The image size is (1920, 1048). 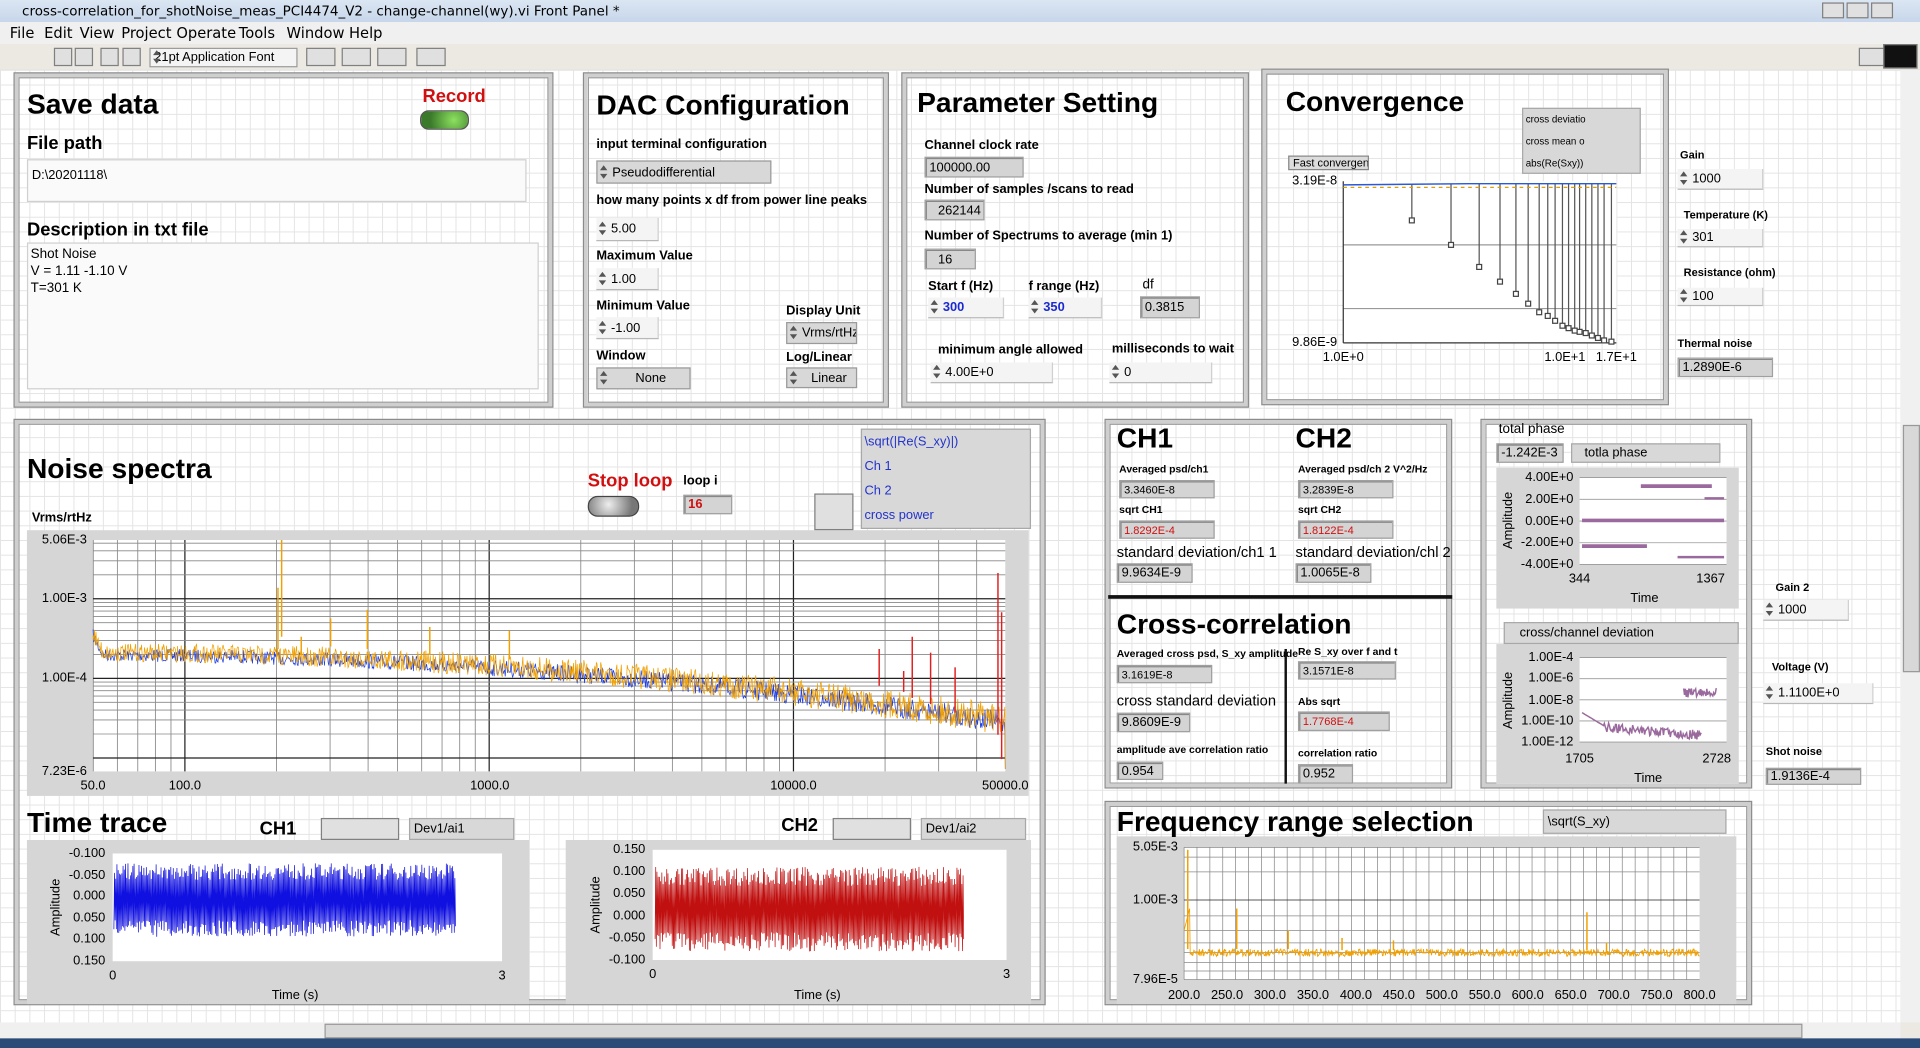 What do you see at coordinates (643, 378) in the screenshot?
I see `ring-control: None` at bounding box center [643, 378].